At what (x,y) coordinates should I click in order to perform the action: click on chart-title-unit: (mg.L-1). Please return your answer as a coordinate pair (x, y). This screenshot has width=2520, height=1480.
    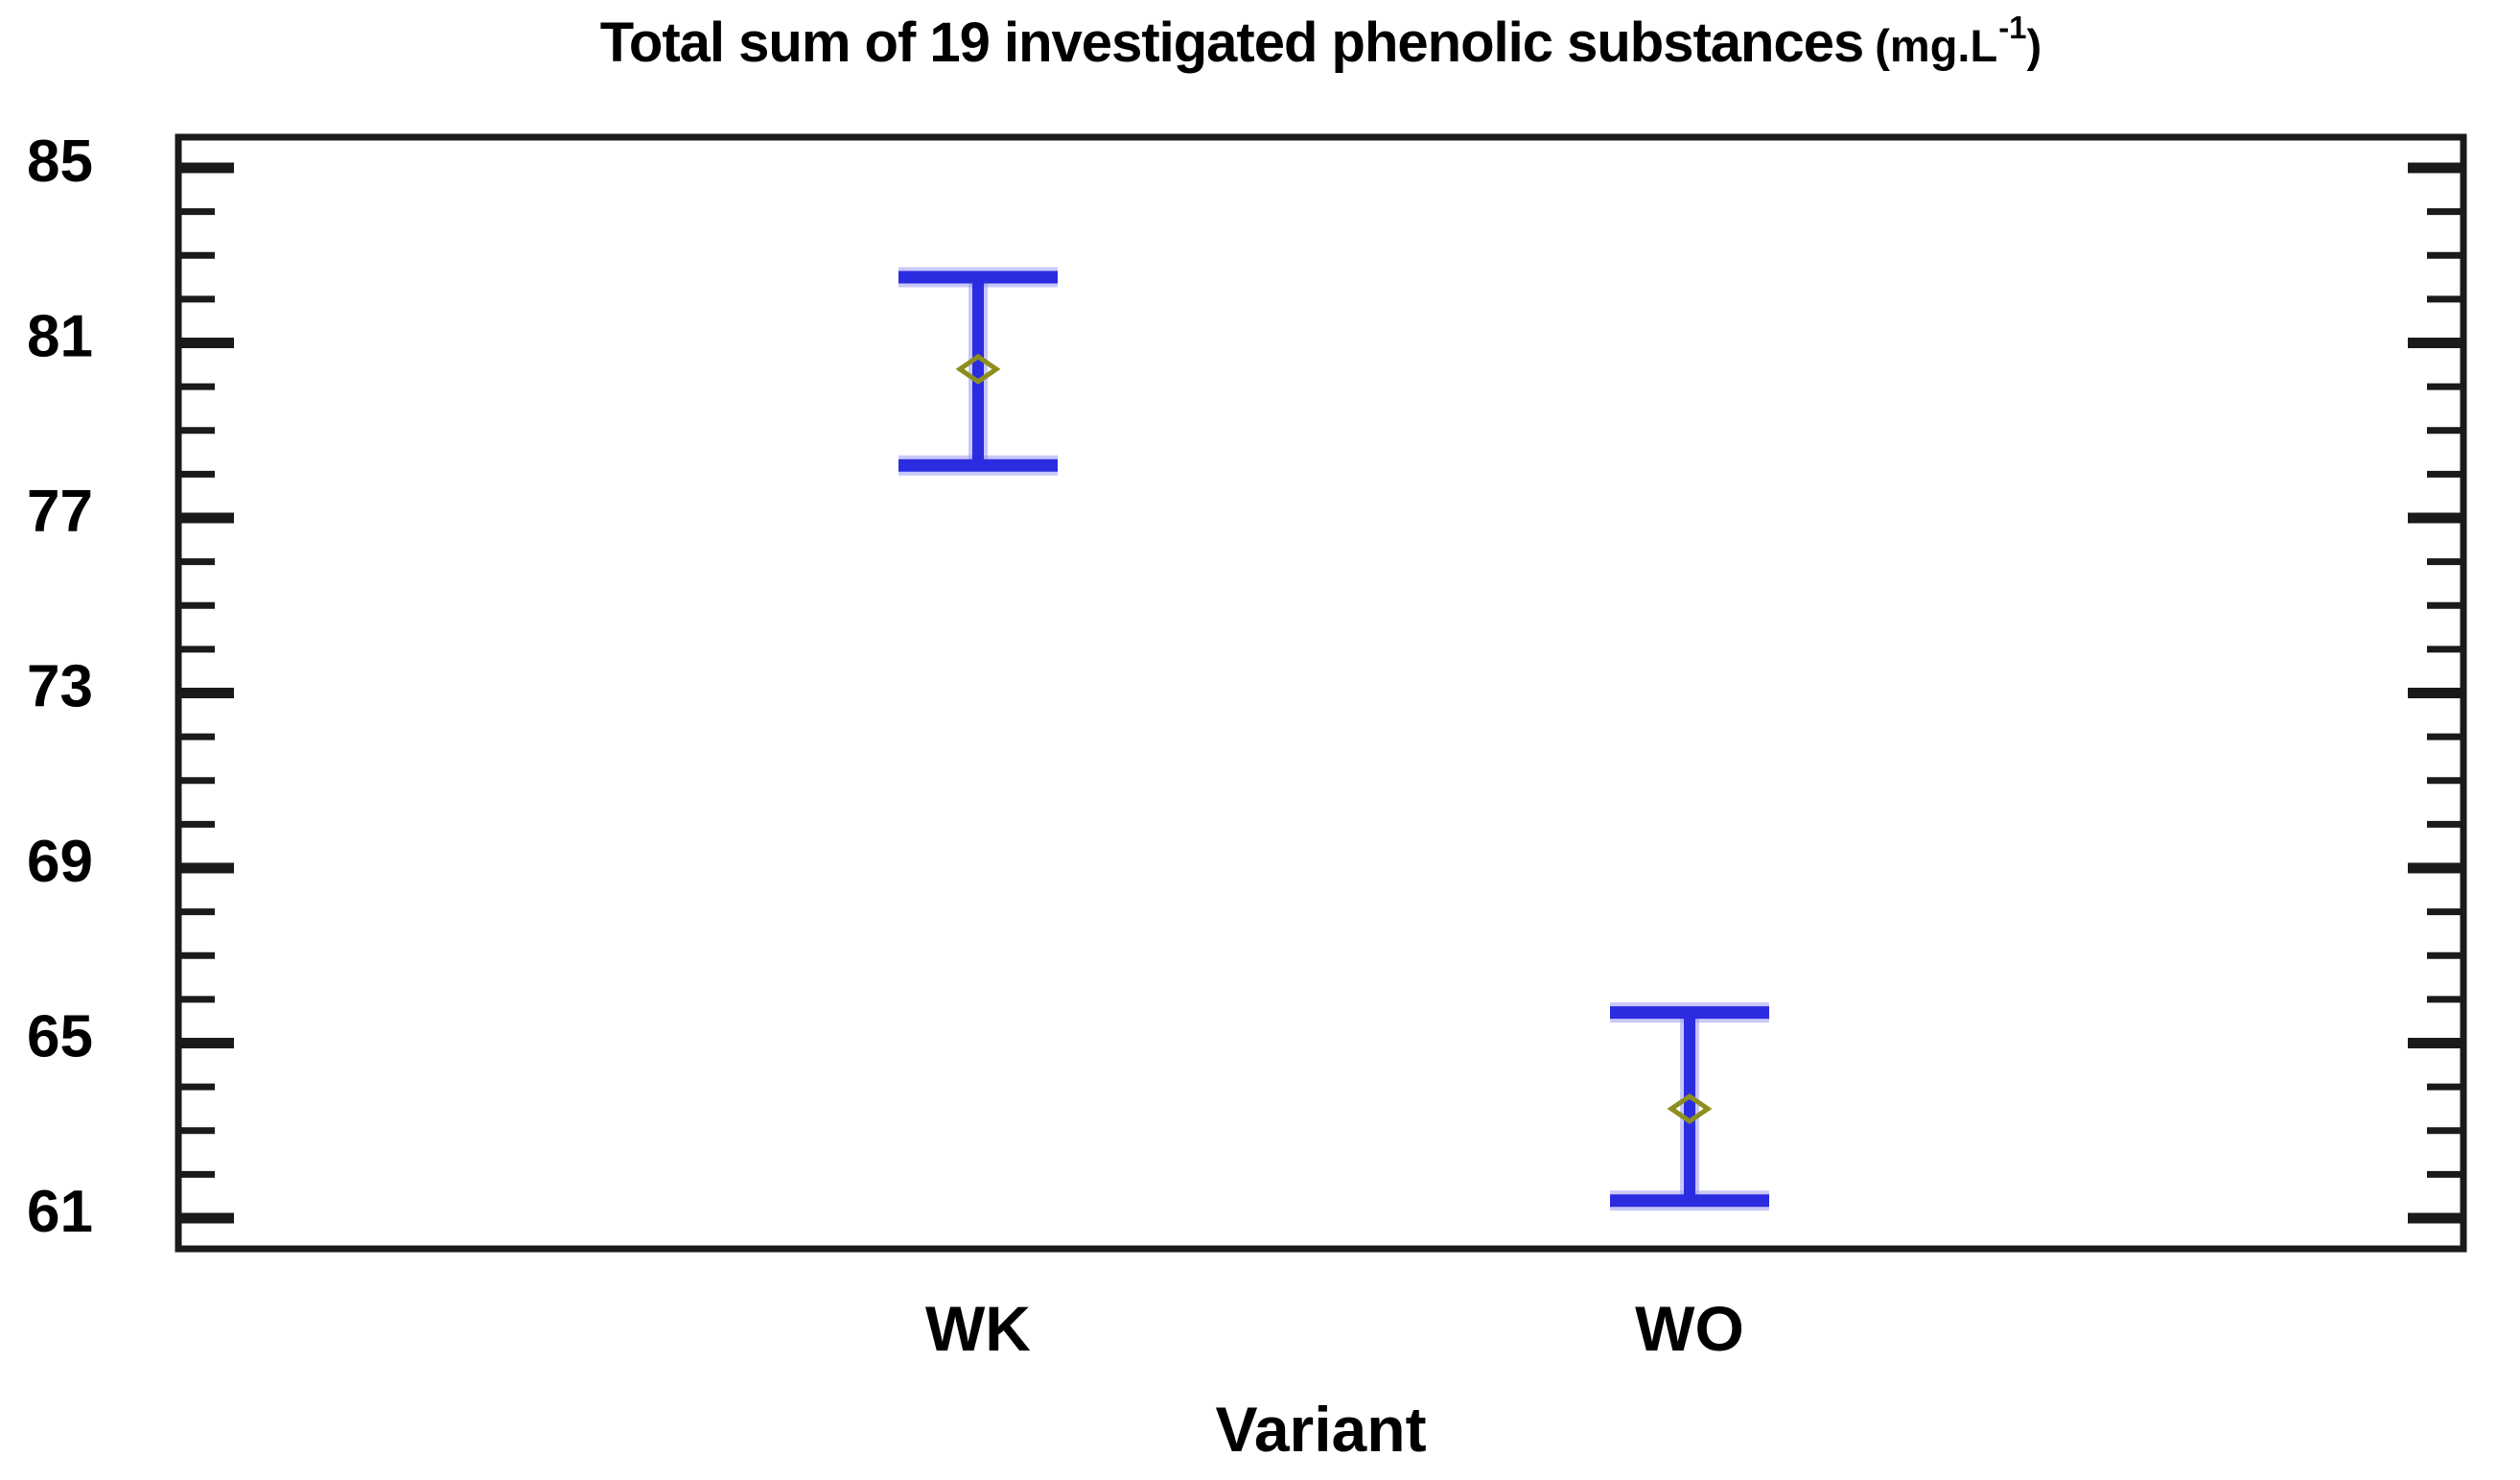
    Looking at the image, I should click on (1958, 40).